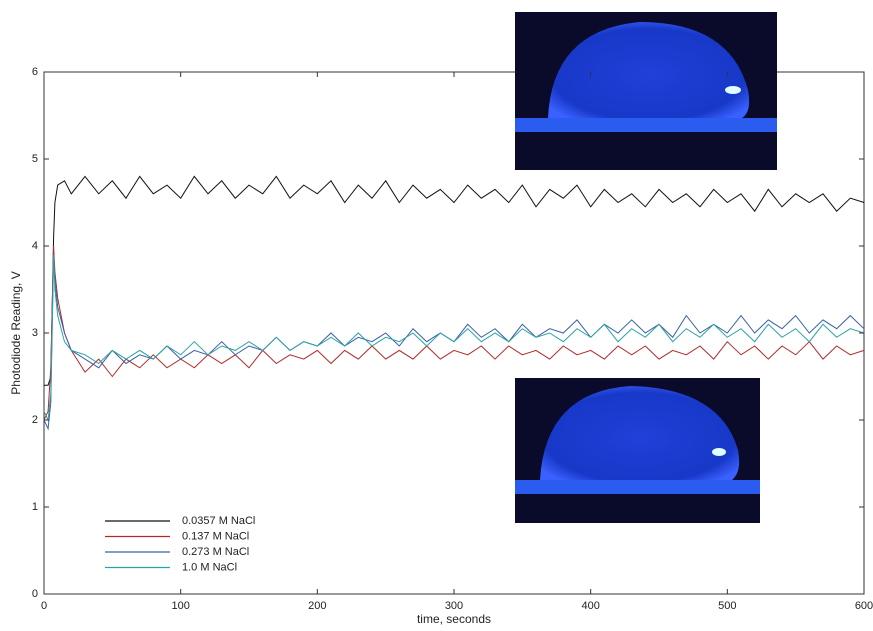 This screenshot has height=631, width=873. Describe the element at coordinates (35, 333) in the screenshot. I see `y-tick-label: 3` at that location.